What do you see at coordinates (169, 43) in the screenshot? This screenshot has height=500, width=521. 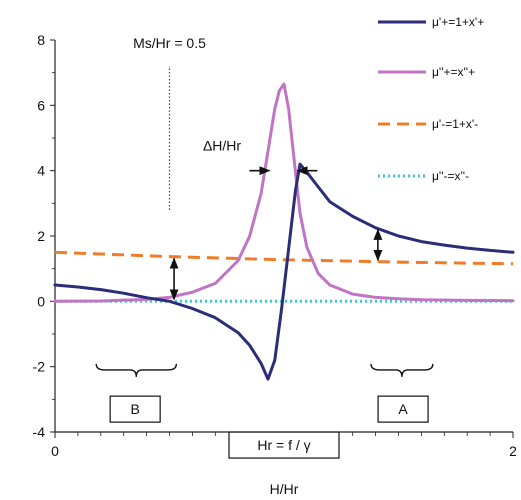 I see `ms-label: Ms/Hr = 0.5` at bounding box center [169, 43].